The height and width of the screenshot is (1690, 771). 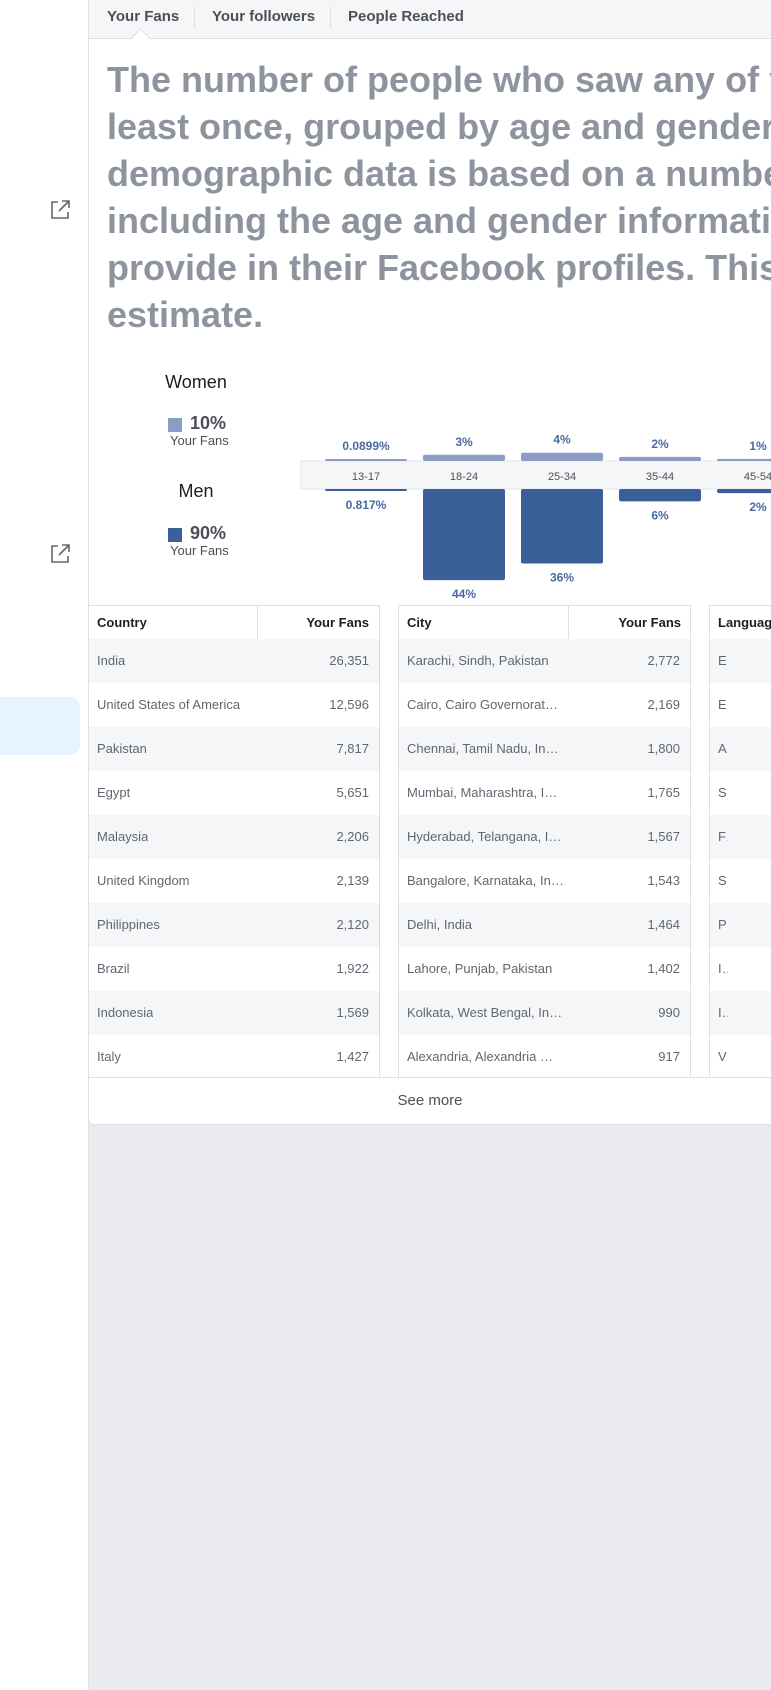 I want to click on row-label: Karachi, Sindh, Pakistan, so click(x=478, y=660).